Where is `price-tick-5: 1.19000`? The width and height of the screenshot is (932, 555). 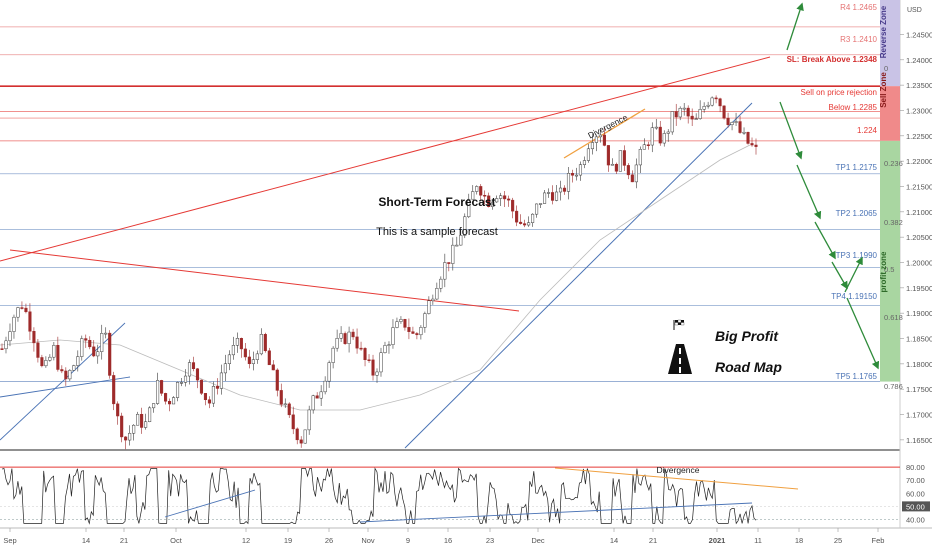
price-tick-5: 1.19000 is located at coordinates (919, 313).